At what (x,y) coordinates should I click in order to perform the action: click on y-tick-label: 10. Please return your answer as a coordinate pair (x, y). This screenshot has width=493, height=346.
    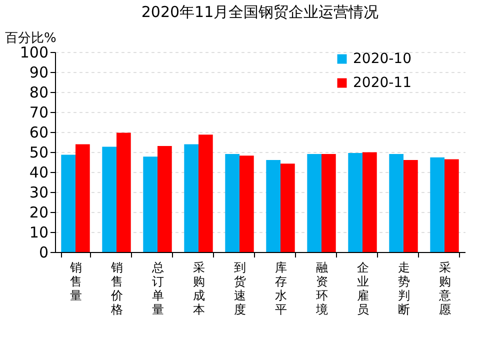
    Looking at the image, I should click on (38, 233).